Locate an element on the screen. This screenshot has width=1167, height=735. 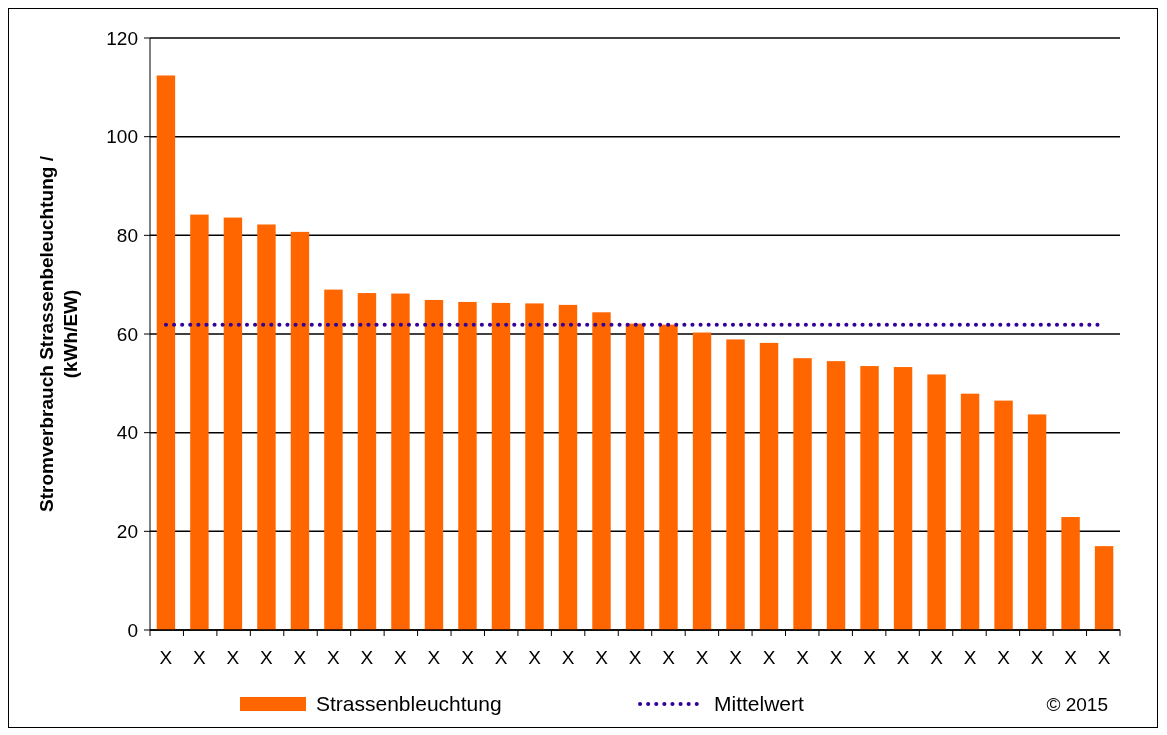
legend-label: Mittelwert is located at coordinates (759, 704).